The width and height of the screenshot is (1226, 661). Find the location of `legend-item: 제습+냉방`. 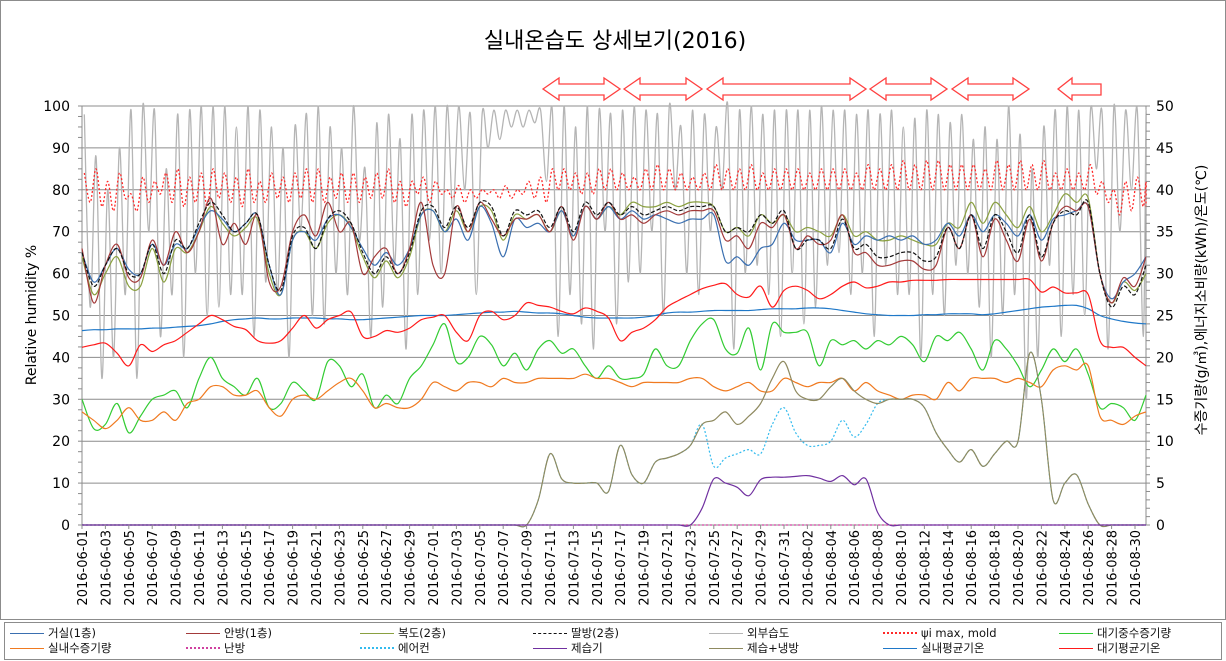

legend-item: 제습+냉방 is located at coordinates (754, 648).